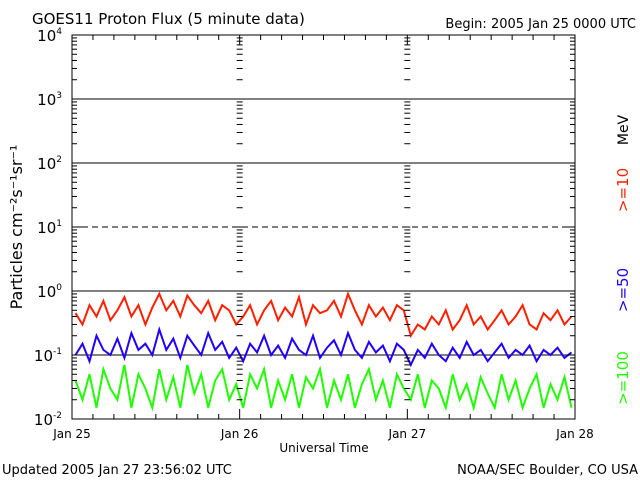  I want to click on updated-timestamp: Updated 2005 Jan 27 23:56:02 UTC, so click(117, 470).